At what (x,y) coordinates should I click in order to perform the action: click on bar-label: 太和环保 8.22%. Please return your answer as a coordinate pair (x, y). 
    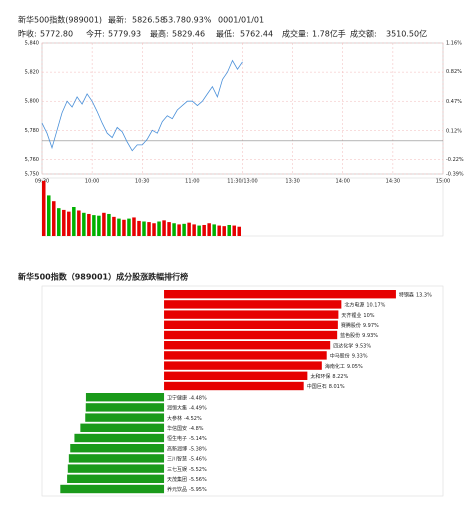
    Looking at the image, I should click on (329, 376).